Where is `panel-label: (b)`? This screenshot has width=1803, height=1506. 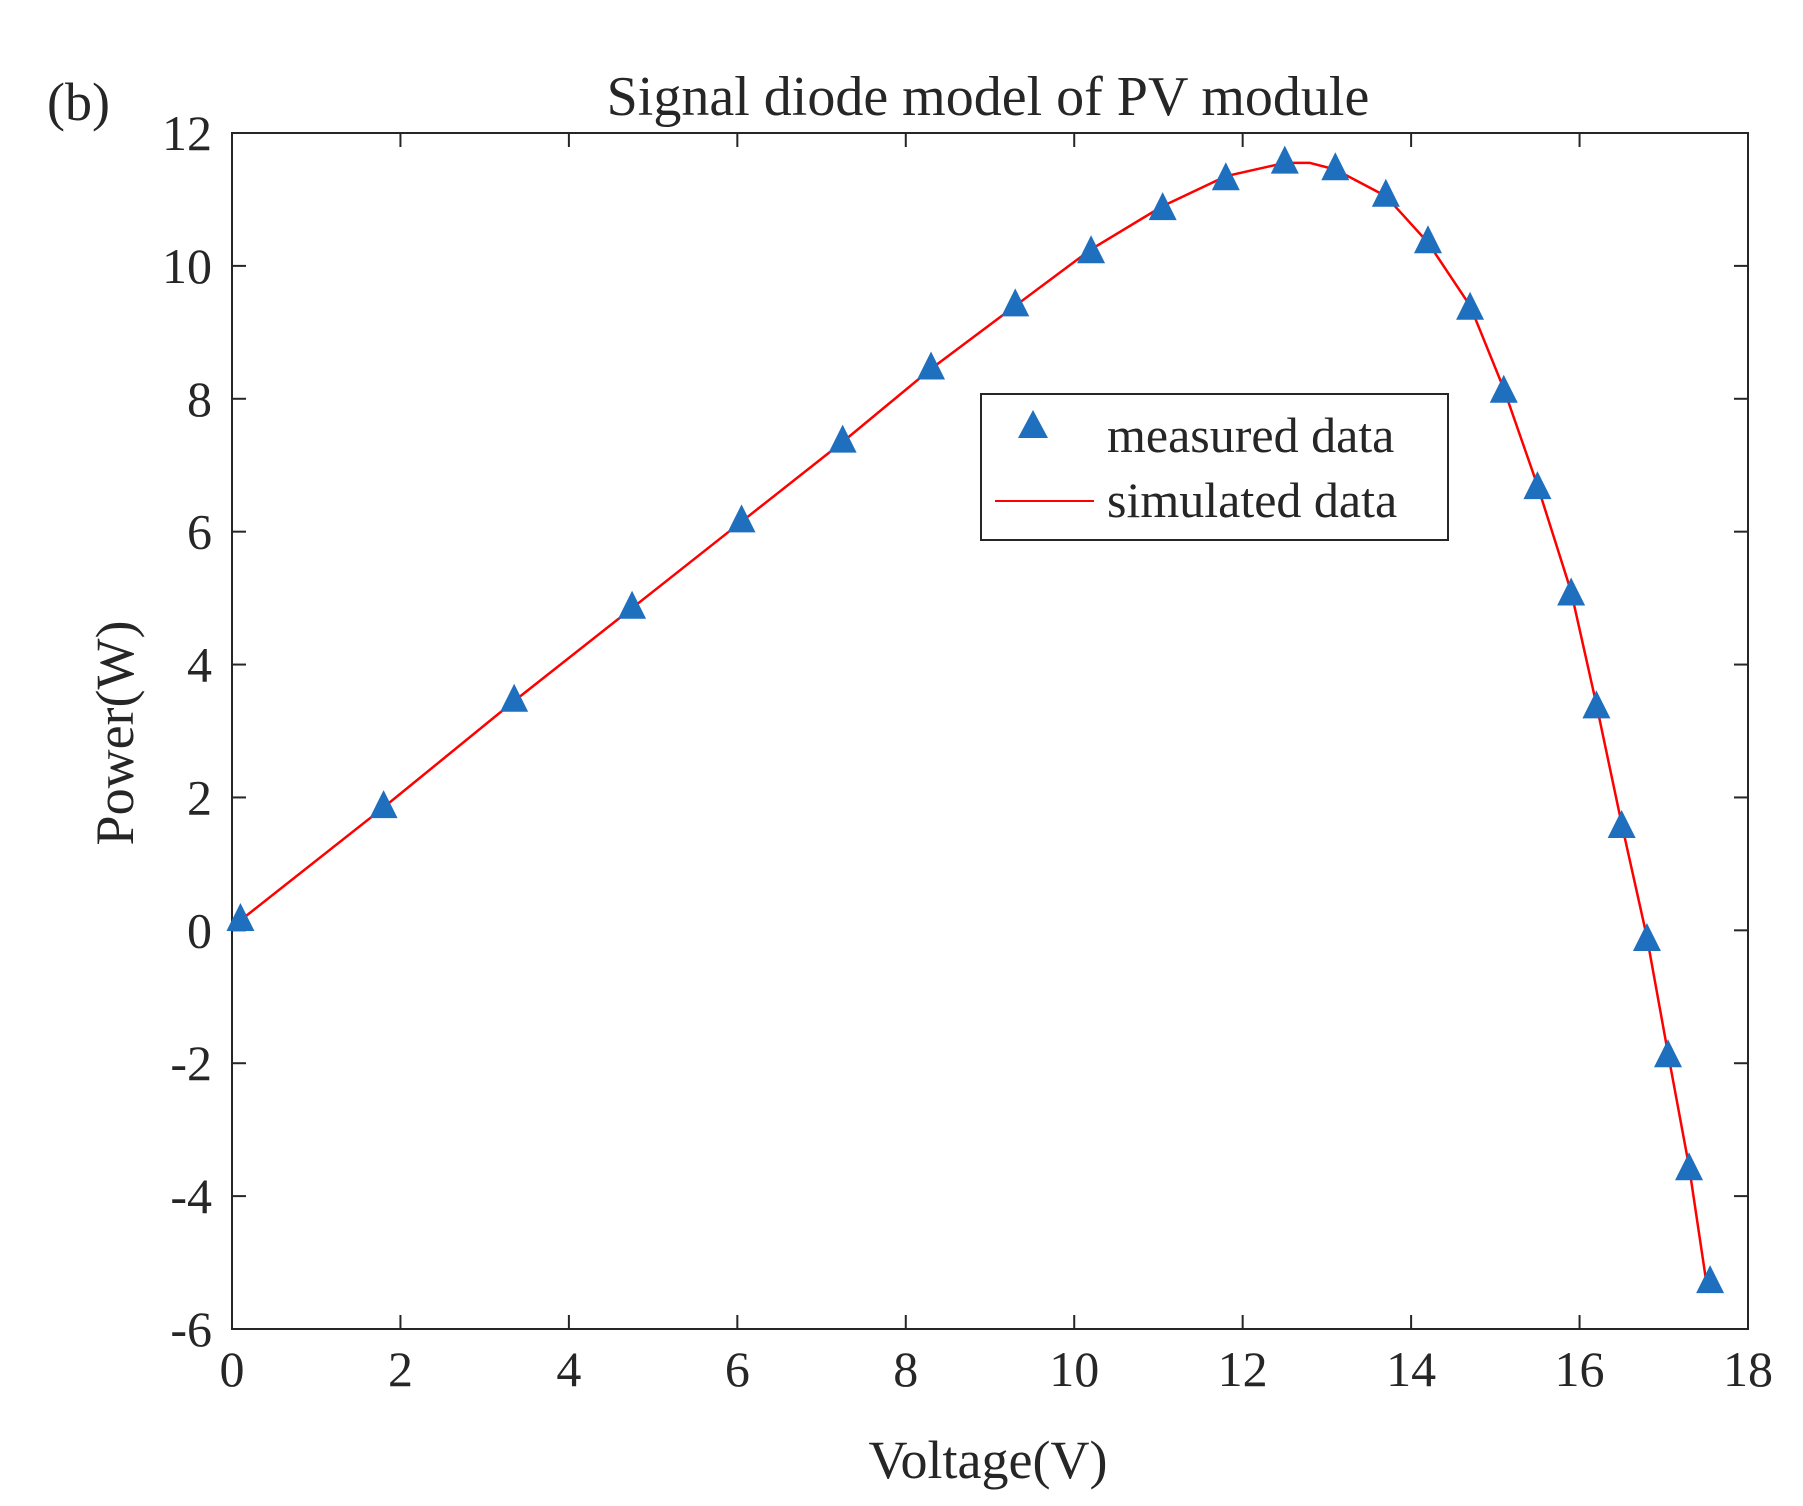
panel-label: (b) is located at coordinates (78, 102).